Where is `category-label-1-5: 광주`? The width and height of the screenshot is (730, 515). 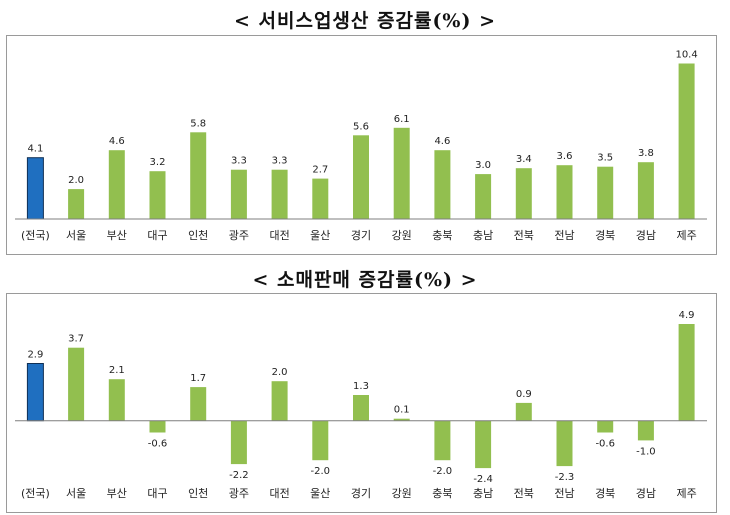 category-label-1-5: 광주 is located at coordinates (239, 235).